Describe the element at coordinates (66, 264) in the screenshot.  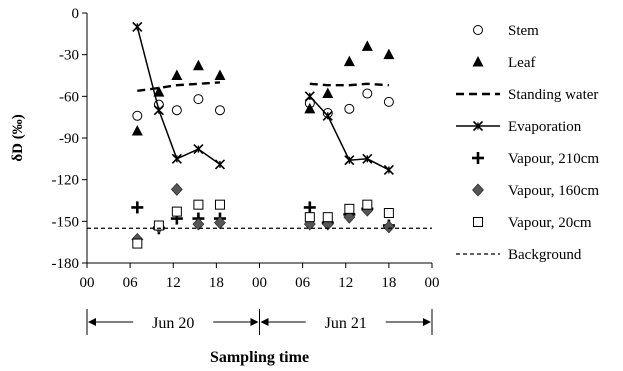
I see `y-tick-label: -180` at that location.